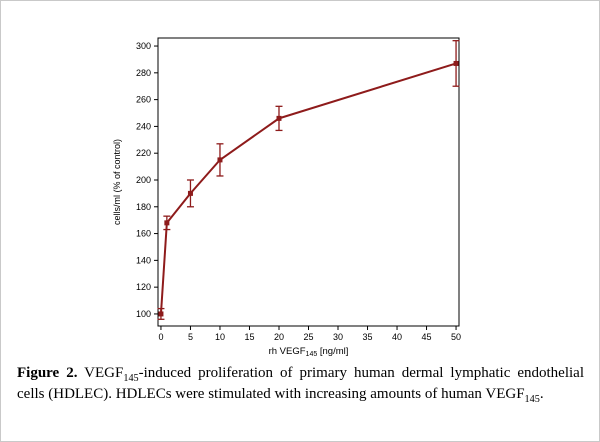  I want to click on y-tick-label: 180, so click(143, 207).